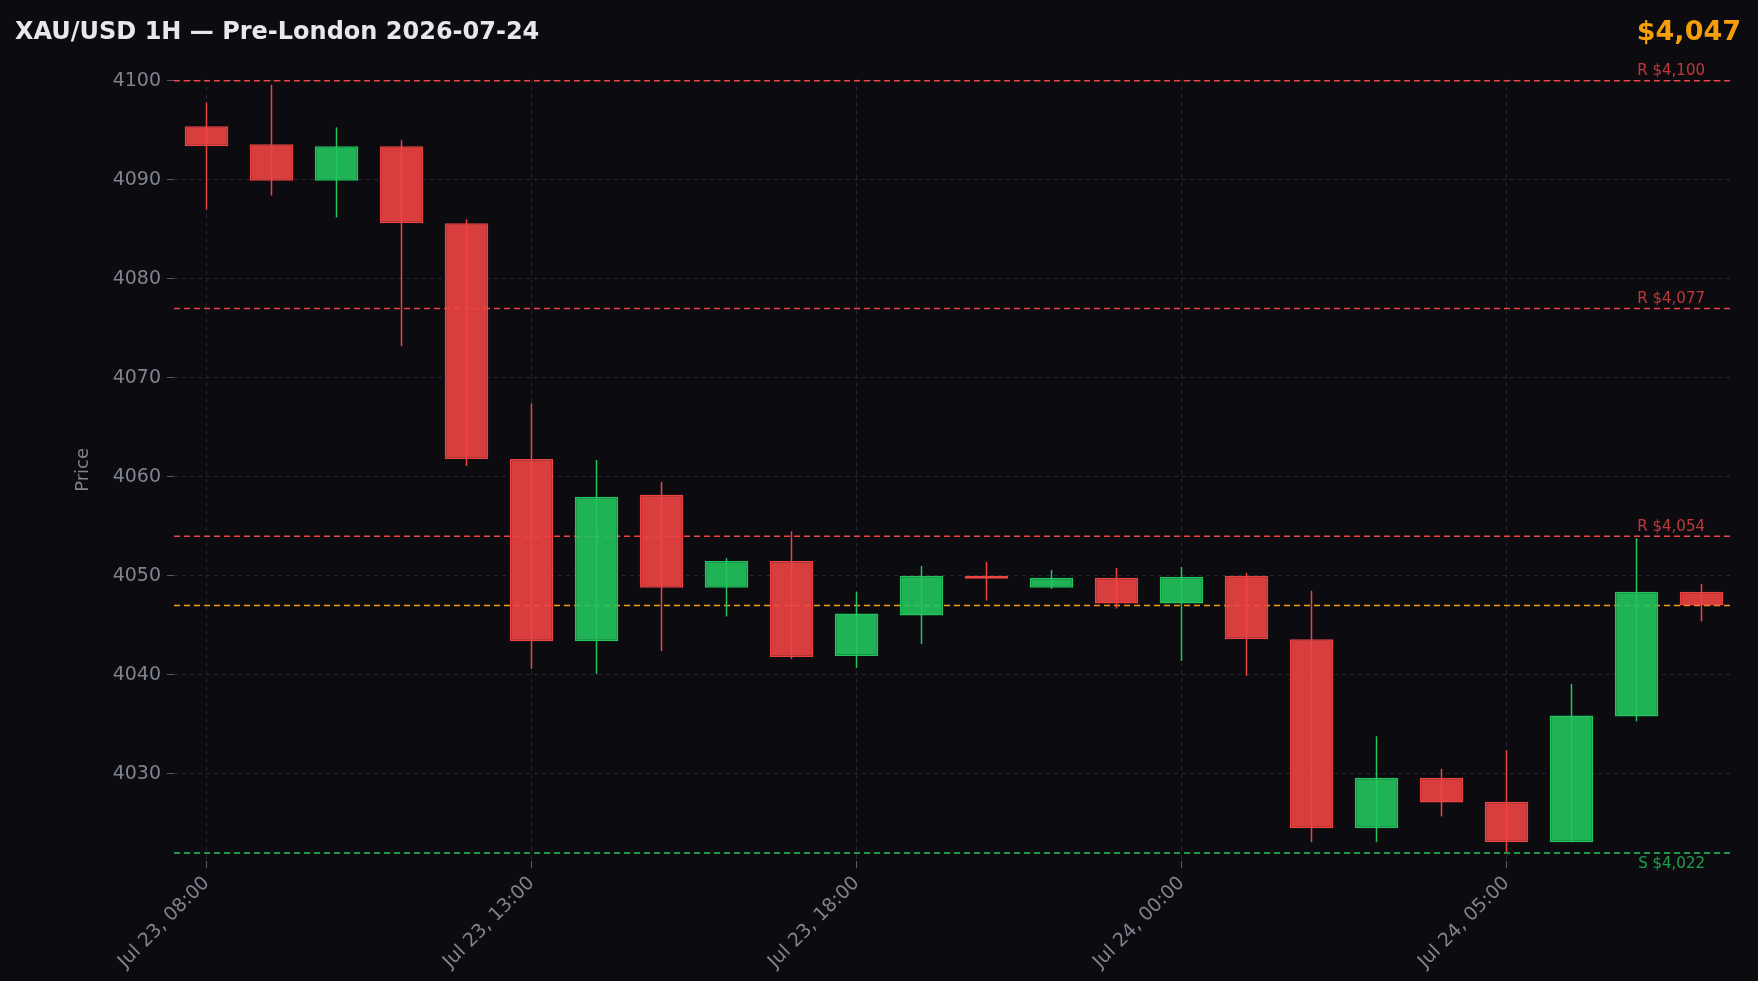 The width and height of the screenshot is (1758, 981). Describe the element at coordinates (136, 375) in the screenshot. I see `y-tick-label: 4070` at that location.